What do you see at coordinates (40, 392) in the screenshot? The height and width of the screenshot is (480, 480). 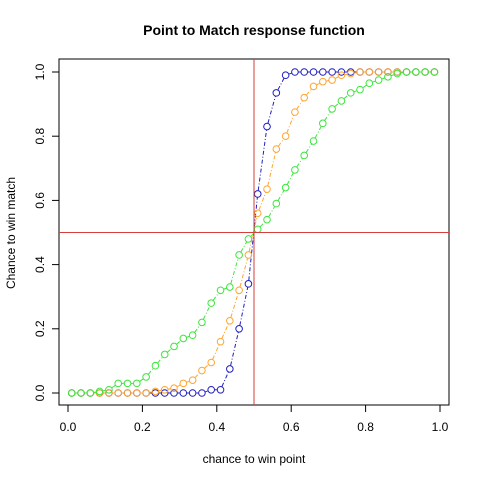 I see `y-tick-label: 0.0` at bounding box center [40, 392].